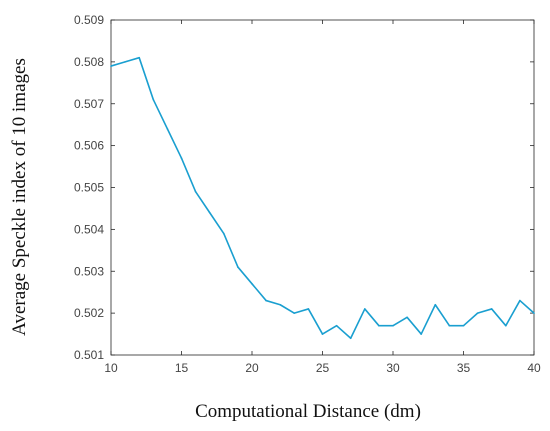 Image resolution: width=550 pixels, height=431 pixels. Describe the element at coordinates (111, 368) in the screenshot. I see `x-tick-label: 10` at that location.